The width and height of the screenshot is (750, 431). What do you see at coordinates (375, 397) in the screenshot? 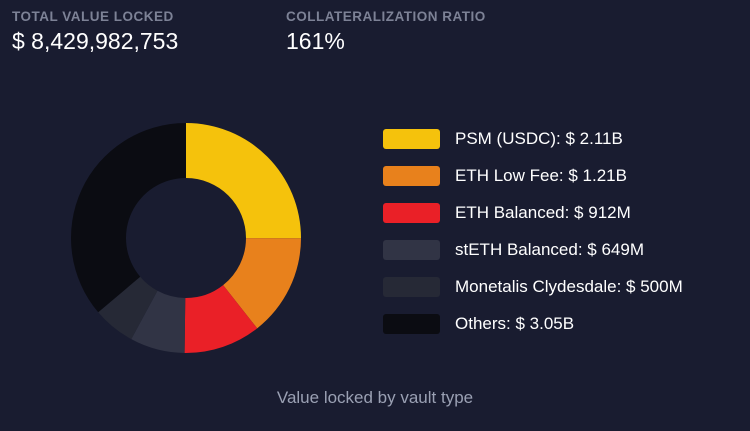
I see `chart-caption: Value locked by vault type` at bounding box center [375, 397].